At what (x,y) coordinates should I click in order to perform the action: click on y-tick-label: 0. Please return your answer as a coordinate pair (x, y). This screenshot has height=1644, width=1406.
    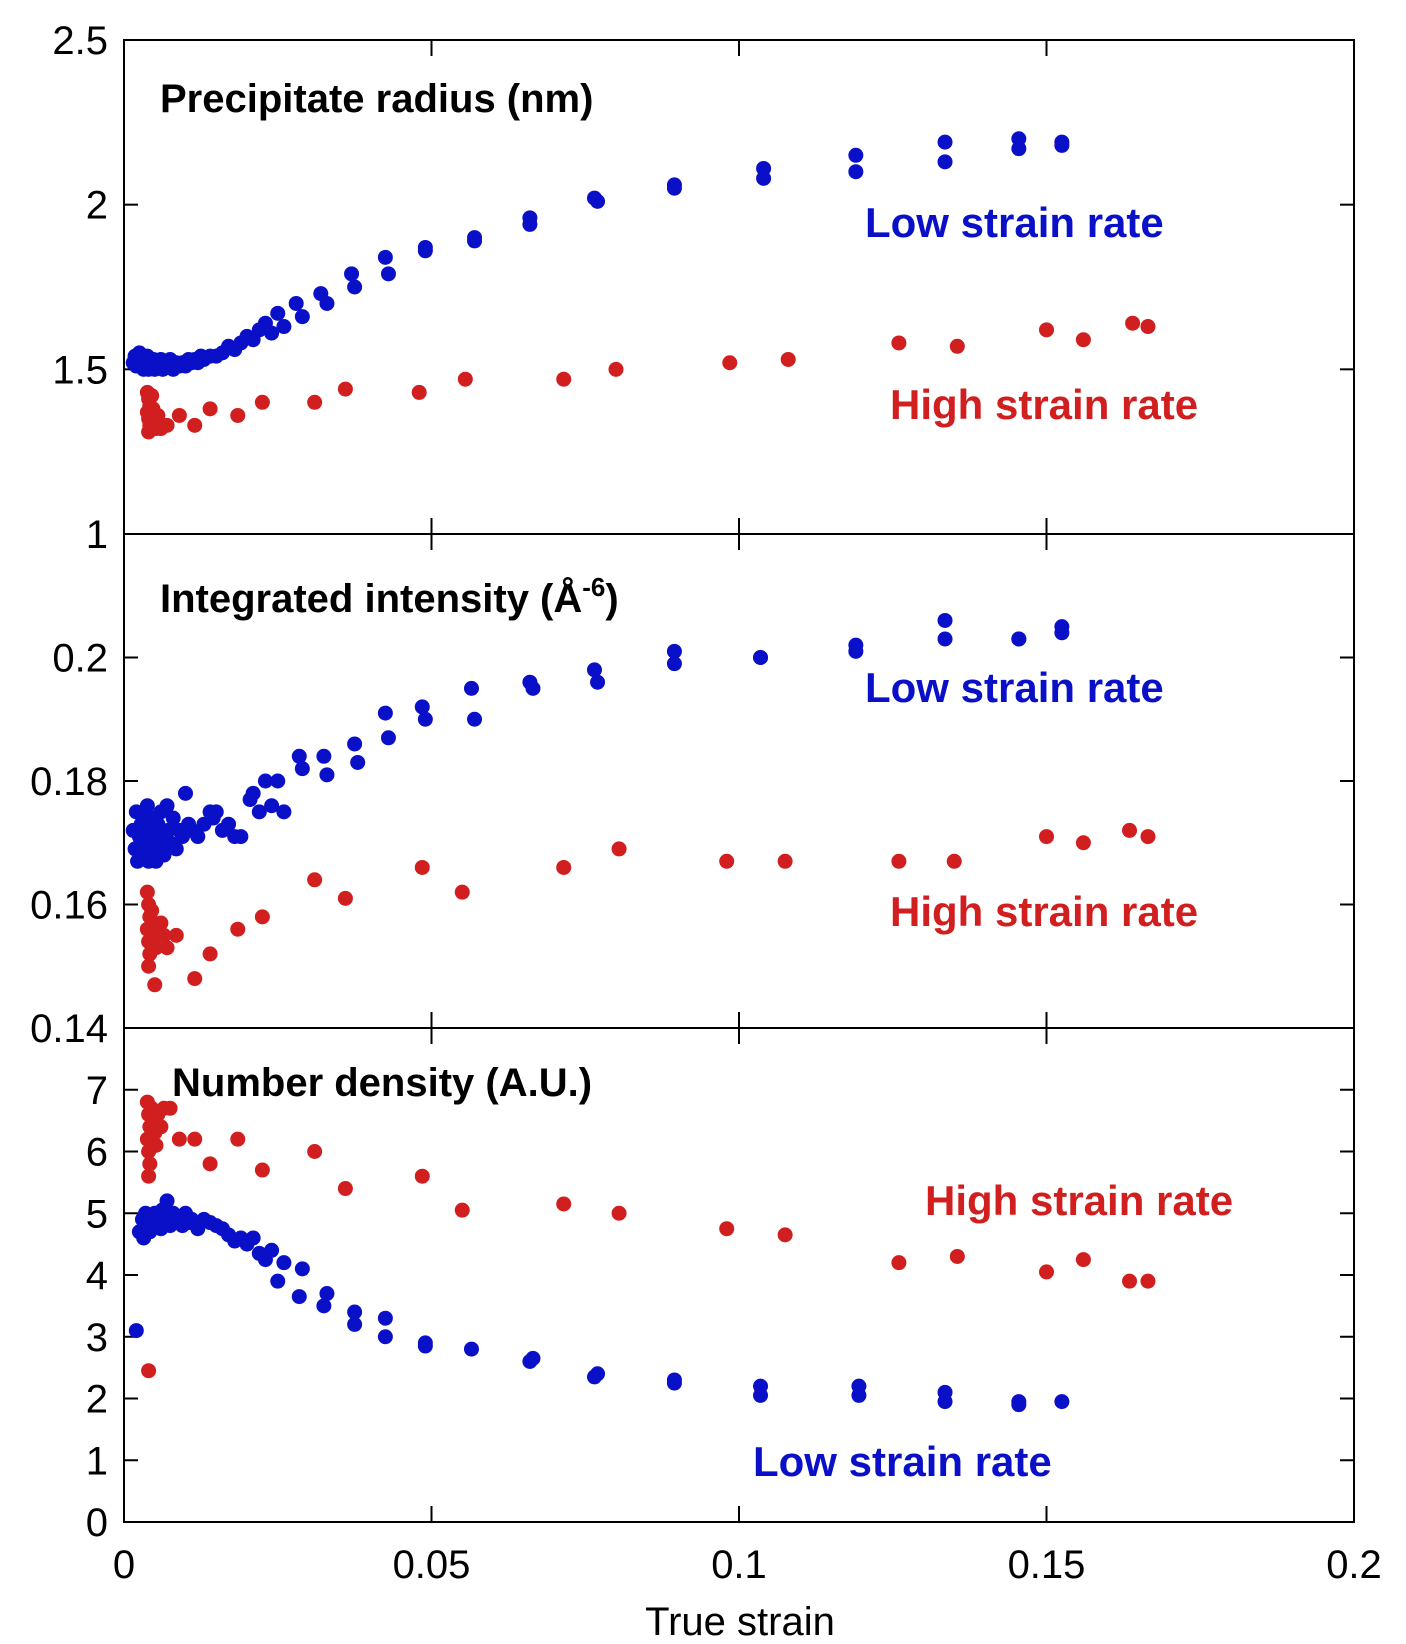
    Looking at the image, I should click on (97, 1523).